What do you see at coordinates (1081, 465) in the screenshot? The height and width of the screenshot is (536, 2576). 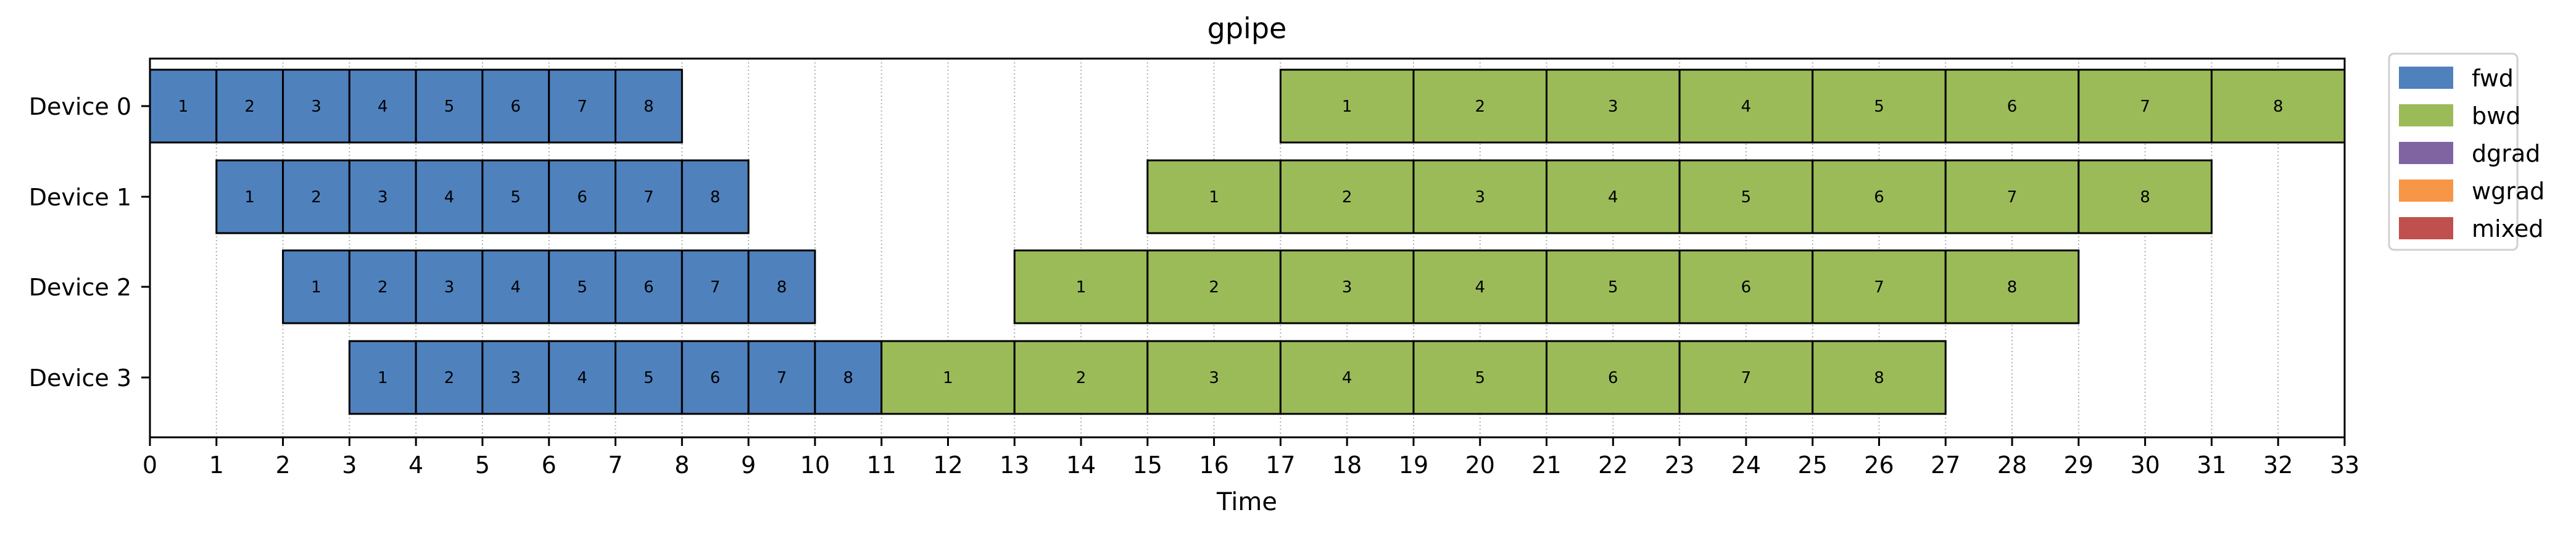 I see `x-tick-label: 14` at bounding box center [1081, 465].